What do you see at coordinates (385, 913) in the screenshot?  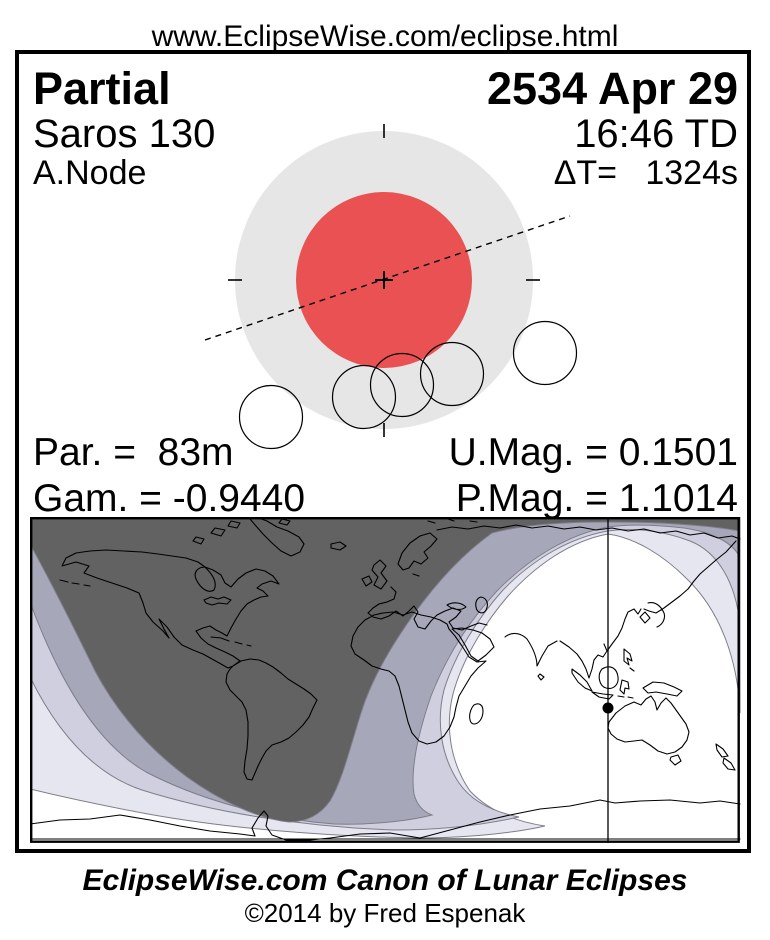 I see `copyright-line: ©2014 by Fred Espenak` at bounding box center [385, 913].